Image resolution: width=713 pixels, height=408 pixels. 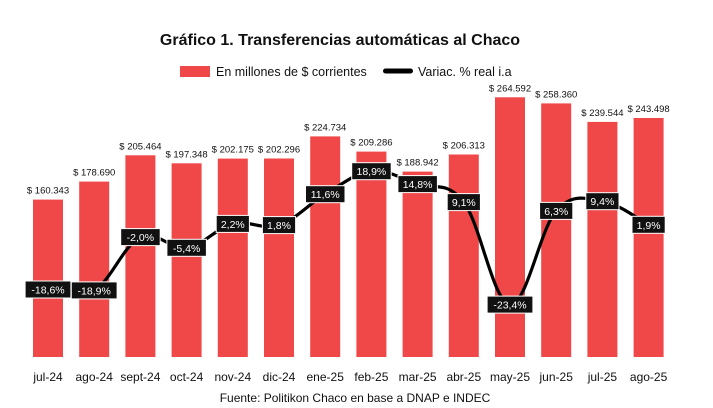 I want to click on pct-label: 1,9%, so click(x=649, y=226).